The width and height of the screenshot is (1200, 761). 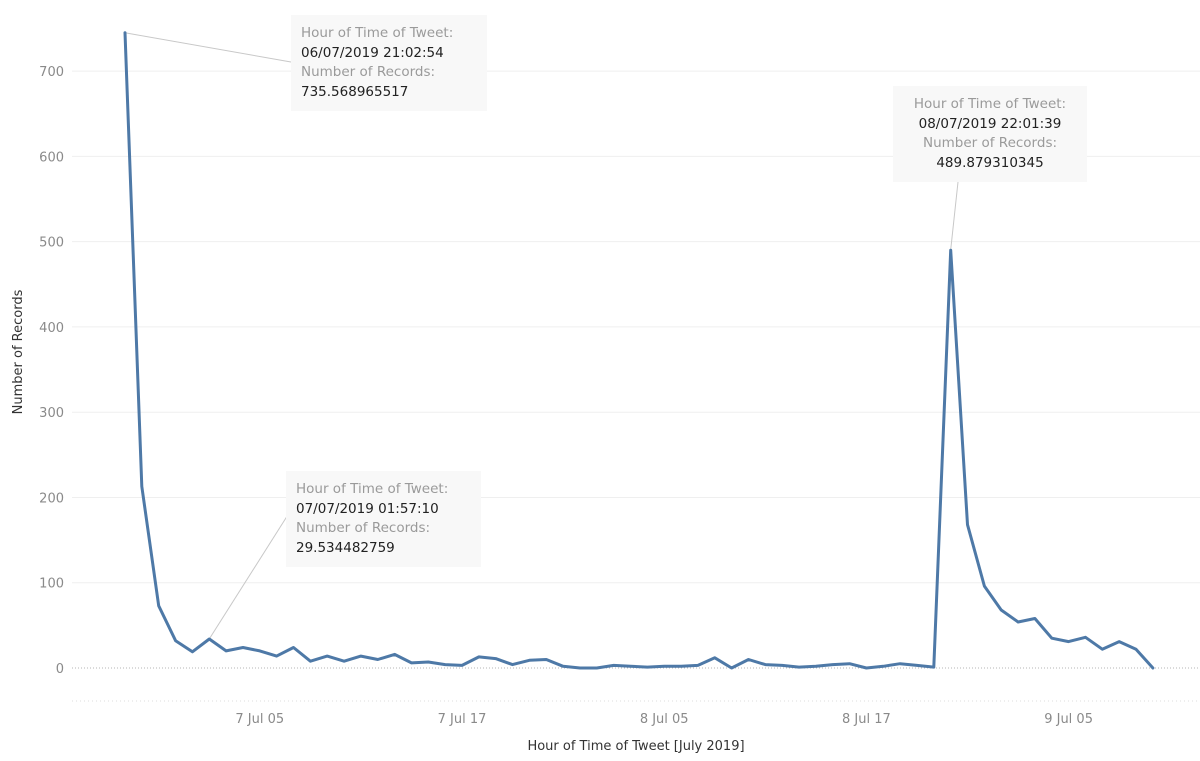 I want to click on annotation-value: 29.534482759, so click(x=345, y=547).